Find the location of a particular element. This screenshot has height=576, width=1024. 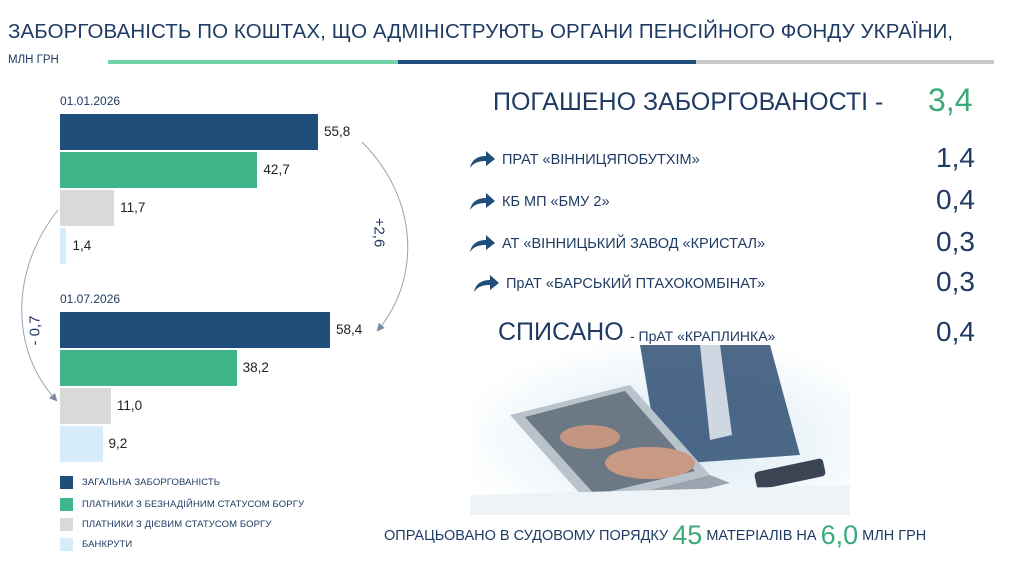

bar-value-label: 9,2 is located at coordinates (118, 443).